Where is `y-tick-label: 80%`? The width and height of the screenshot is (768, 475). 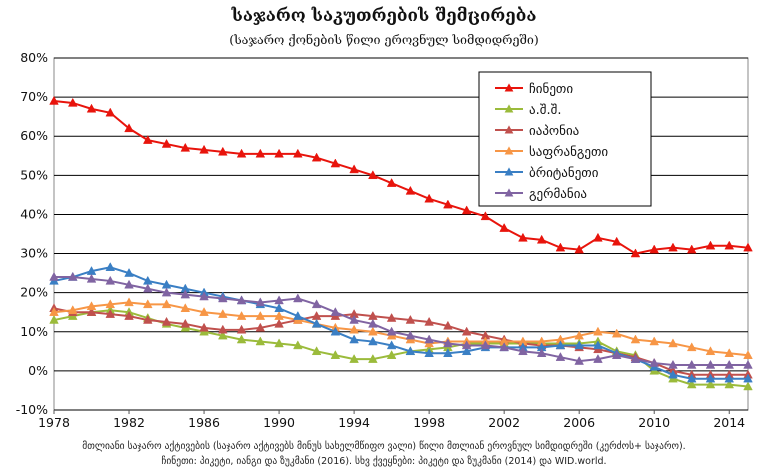
y-tick-label: 80% is located at coordinates (34, 57).